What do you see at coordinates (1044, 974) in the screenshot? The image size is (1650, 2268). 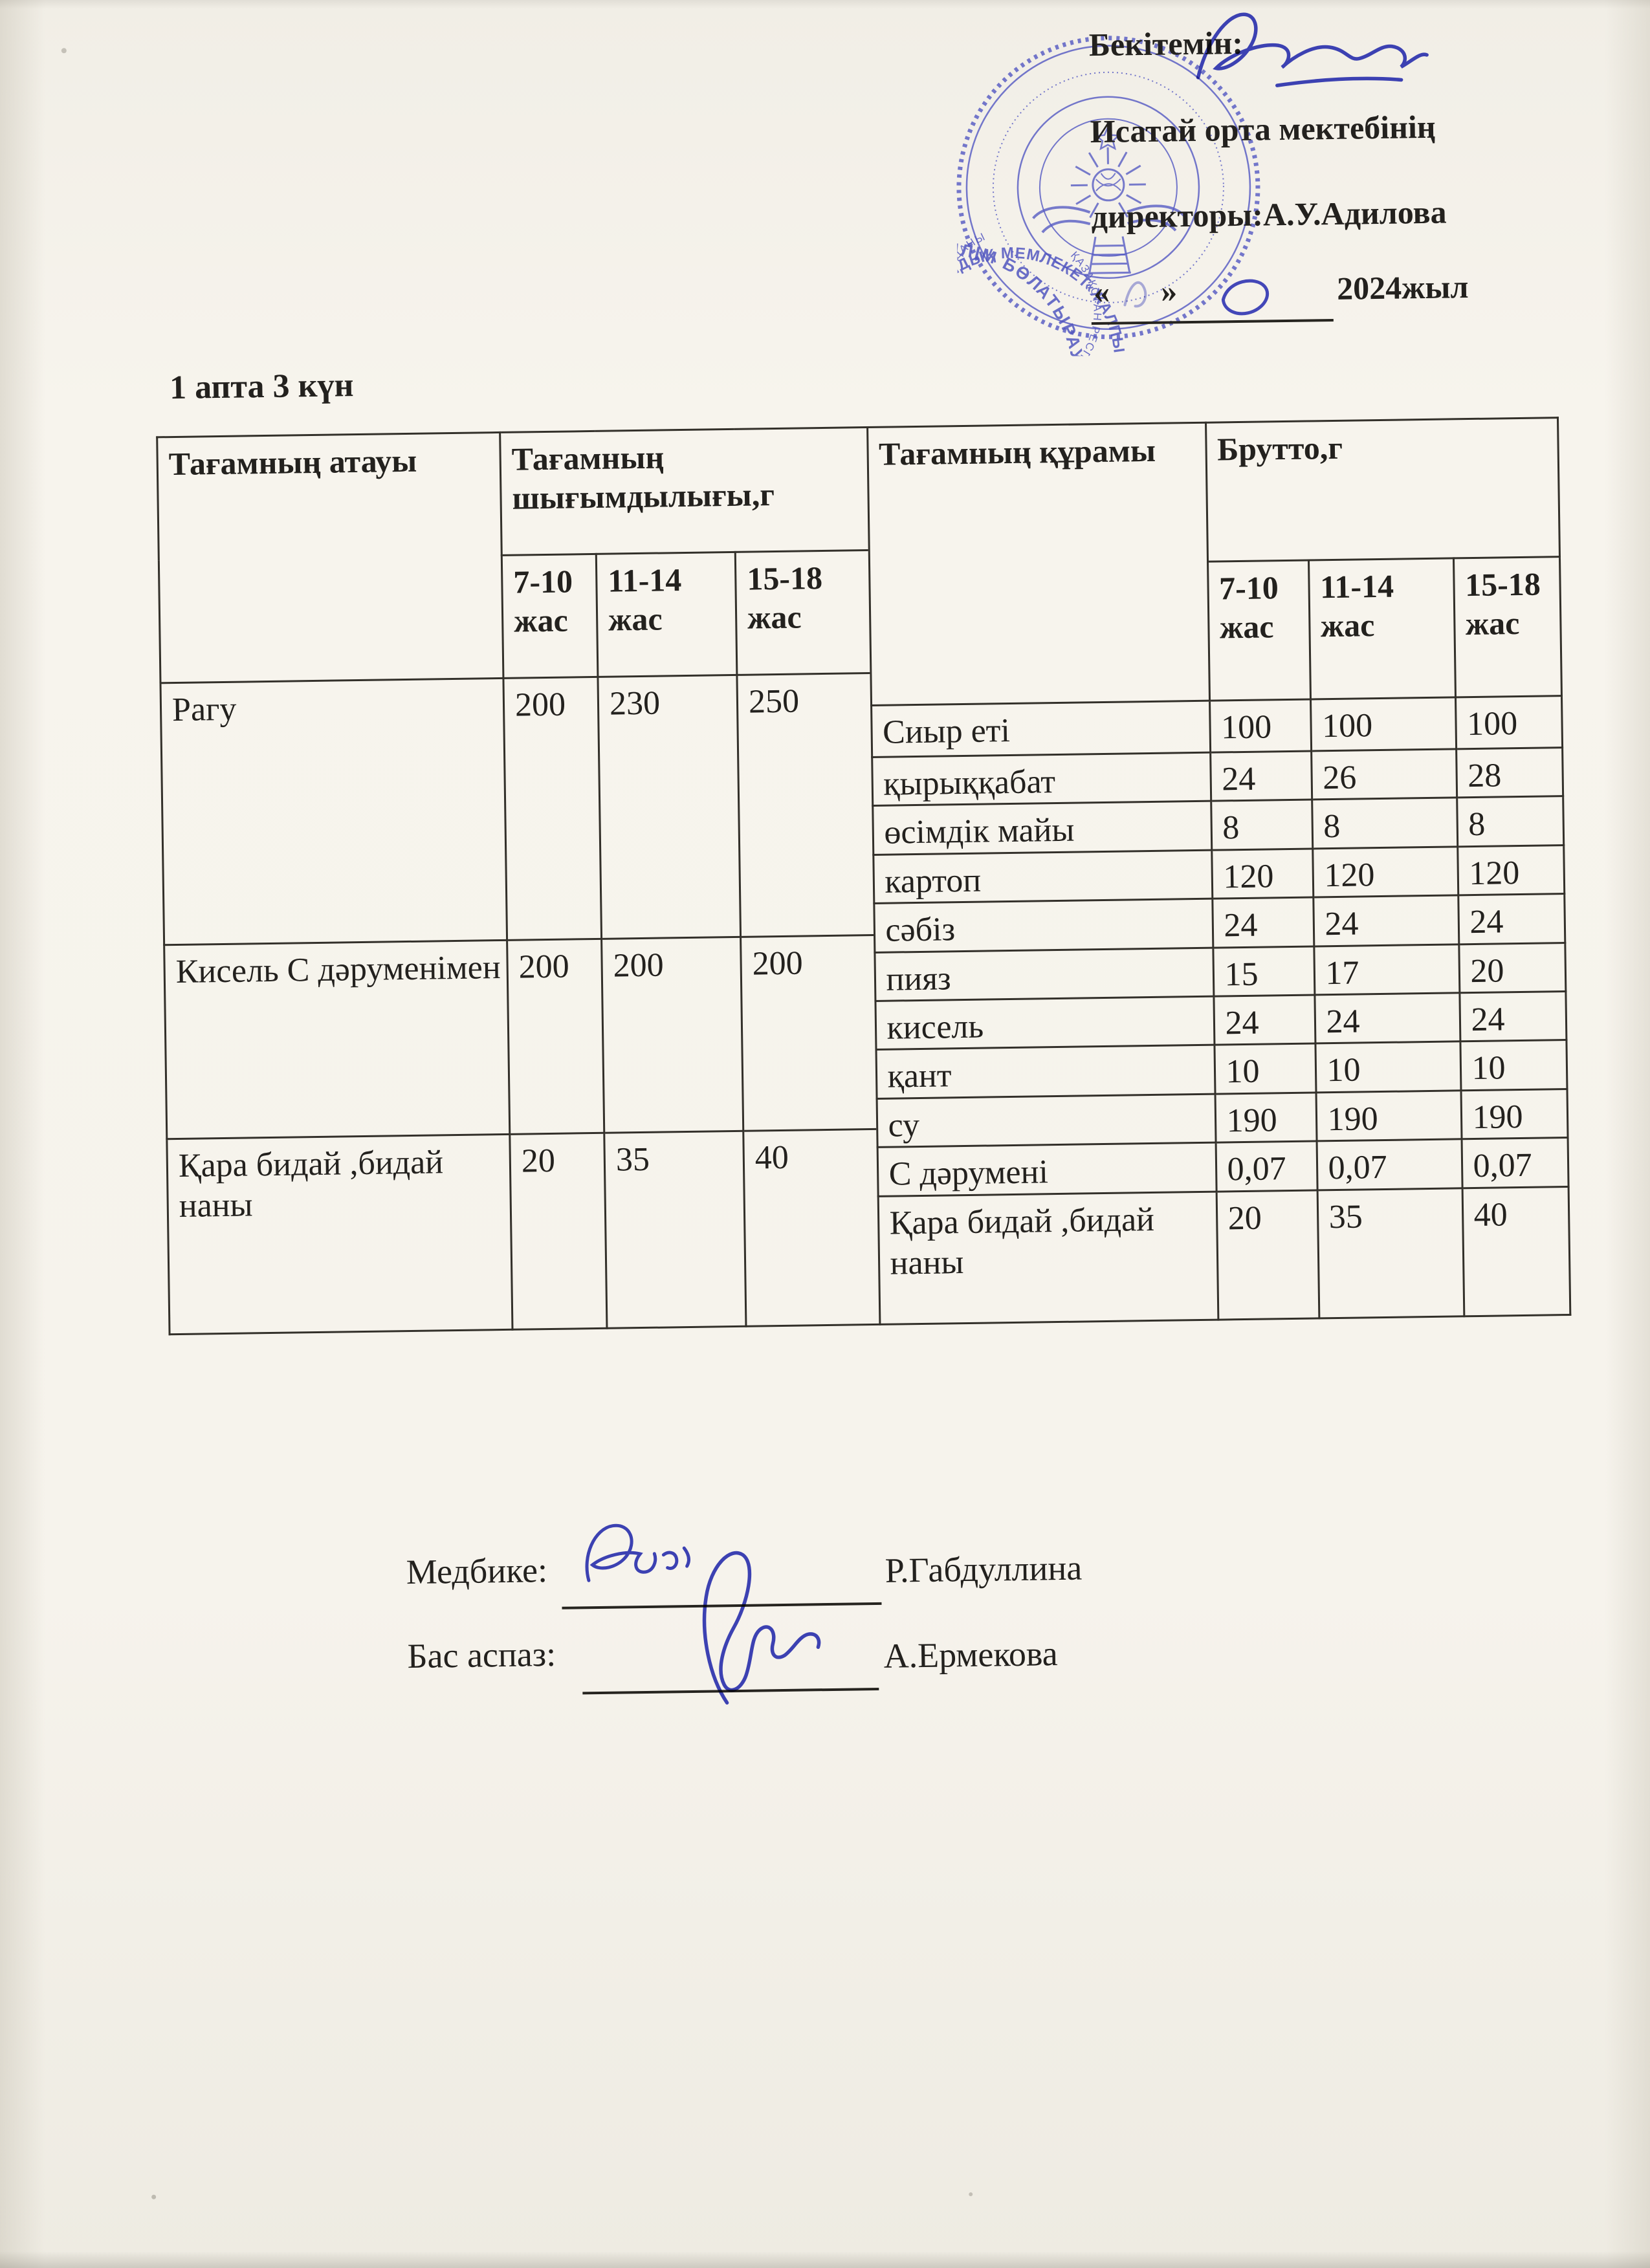 I see `ingredient-name: пияз` at bounding box center [1044, 974].